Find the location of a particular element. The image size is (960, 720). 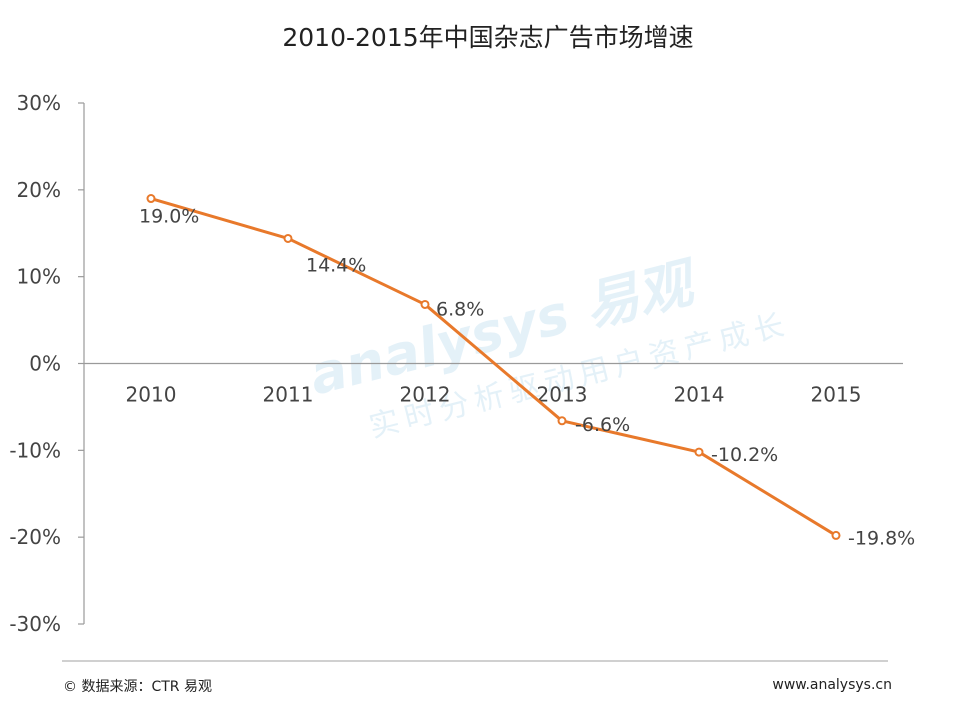

y-tick-label: 30% is located at coordinates (39, 103).